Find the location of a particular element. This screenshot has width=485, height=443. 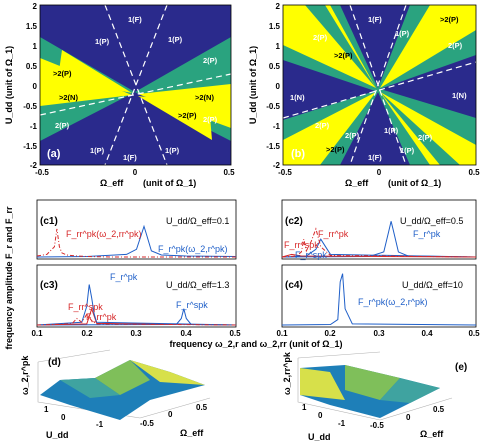

panel-c-xlabel: frequency ω_2,r and ω_2,rr (unit of Ω_1) is located at coordinates (256, 344).